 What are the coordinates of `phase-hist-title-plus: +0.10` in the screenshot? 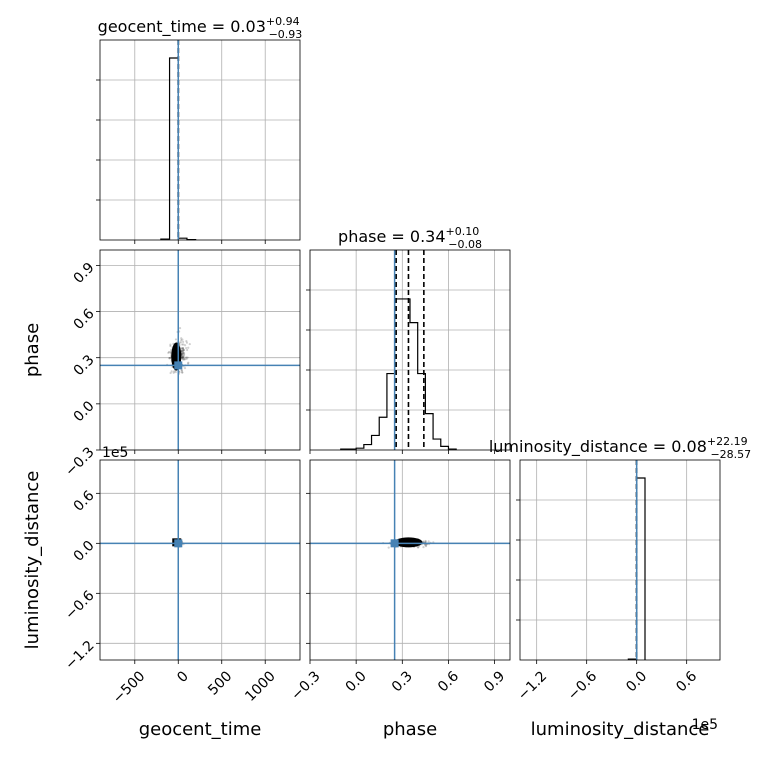 It's located at (463, 231).